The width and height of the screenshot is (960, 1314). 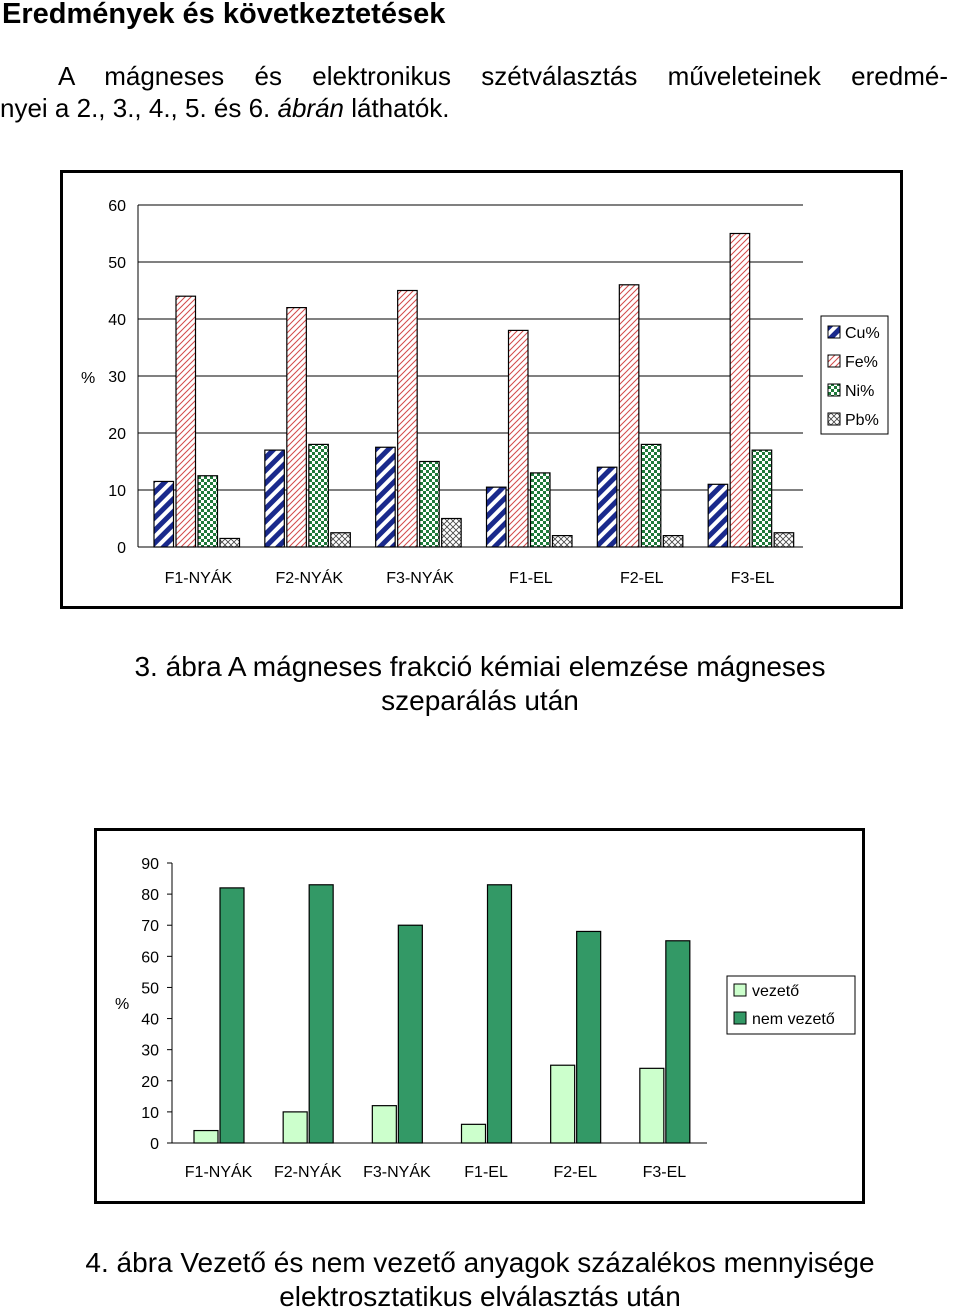 What do you see at coordinates (397, 108) in the screenshot?
I see `paragraph-line-2-end: láthatók.` at bounding box center [397, 108].